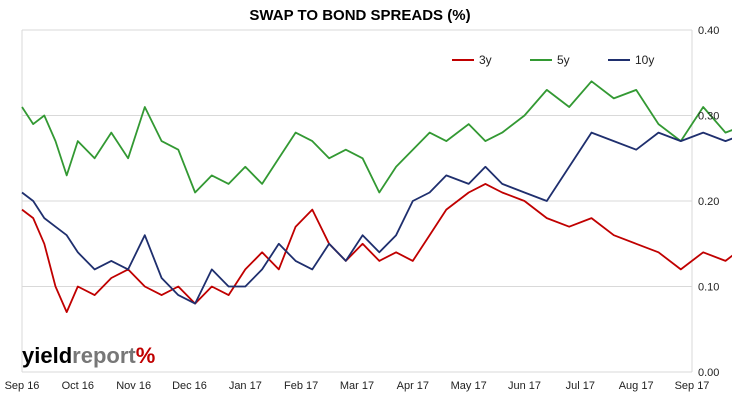 Image resolution: width=732 pixels, height=400 pixels. I want to click on x-tick-label: Nov 16, so click(133, 386).